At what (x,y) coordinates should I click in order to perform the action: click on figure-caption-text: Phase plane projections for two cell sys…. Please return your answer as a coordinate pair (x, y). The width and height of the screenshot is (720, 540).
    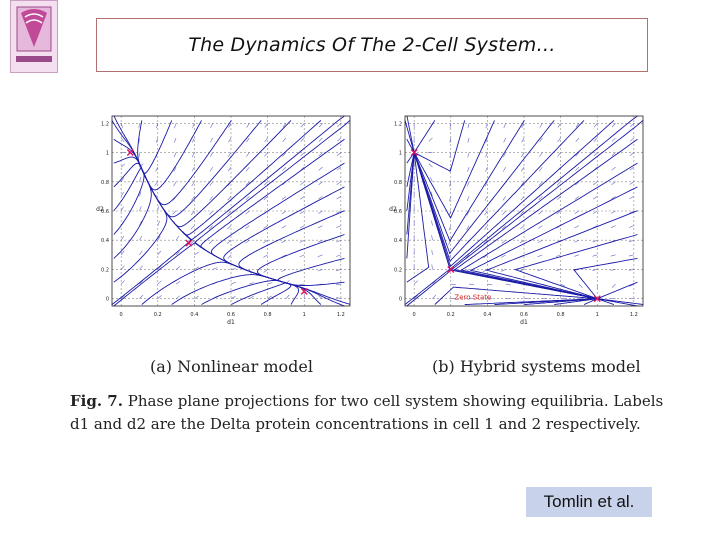
    Looking at the image, I should click on (367, 412).